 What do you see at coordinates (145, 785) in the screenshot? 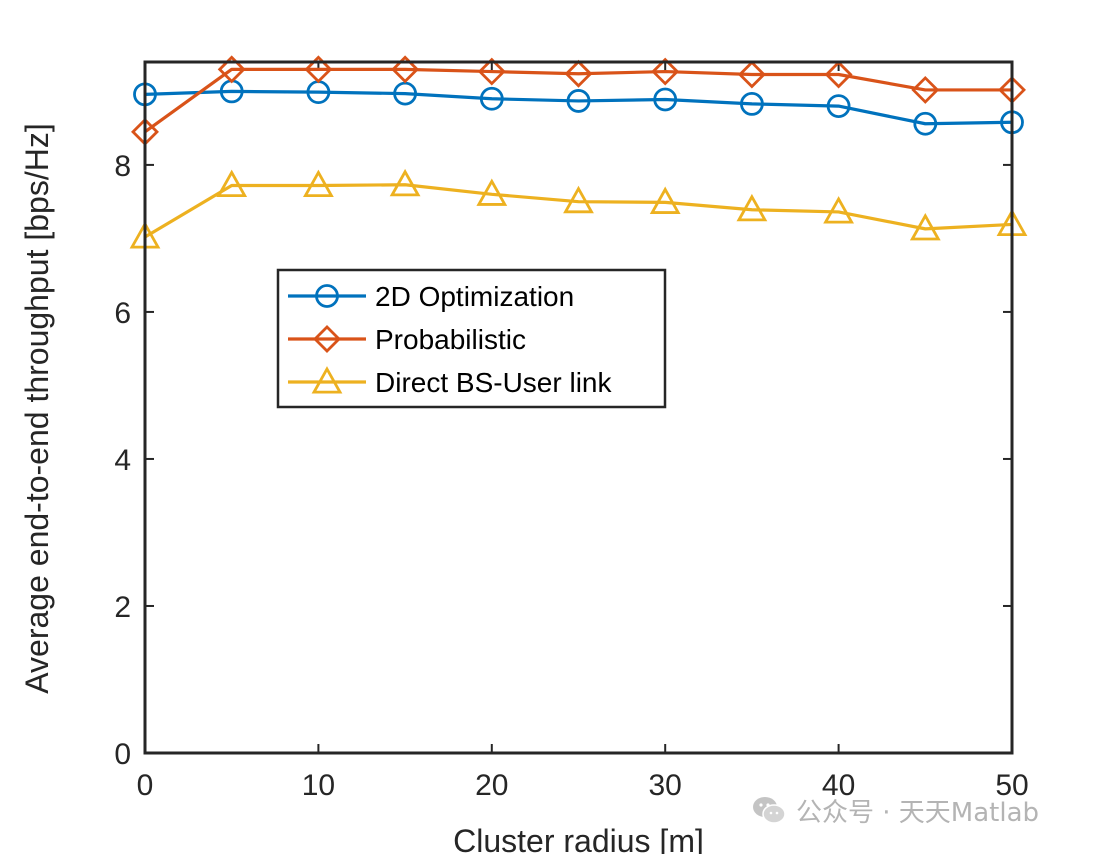
I see `x-tick-label: 0` at bounding box center [145, 785].